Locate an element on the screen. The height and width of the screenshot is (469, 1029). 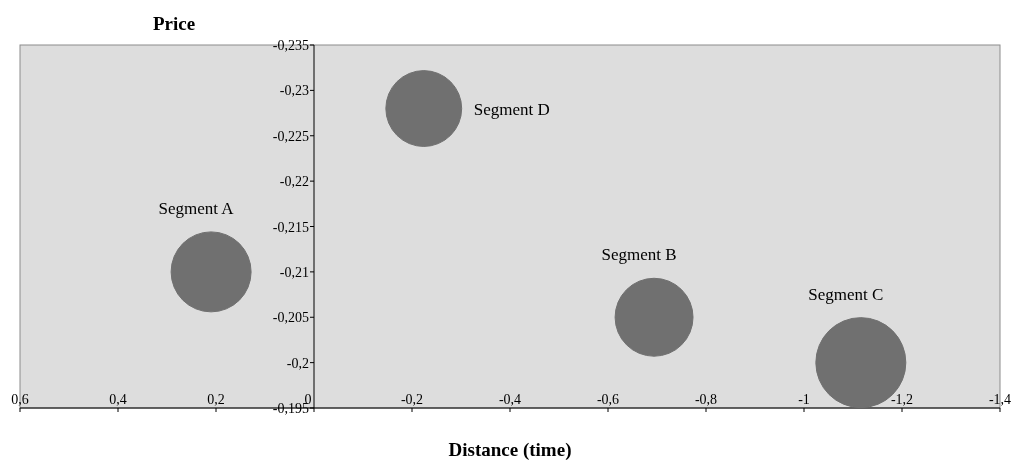
x-tick-label: -0,8 is located at coordinates (706, 399).